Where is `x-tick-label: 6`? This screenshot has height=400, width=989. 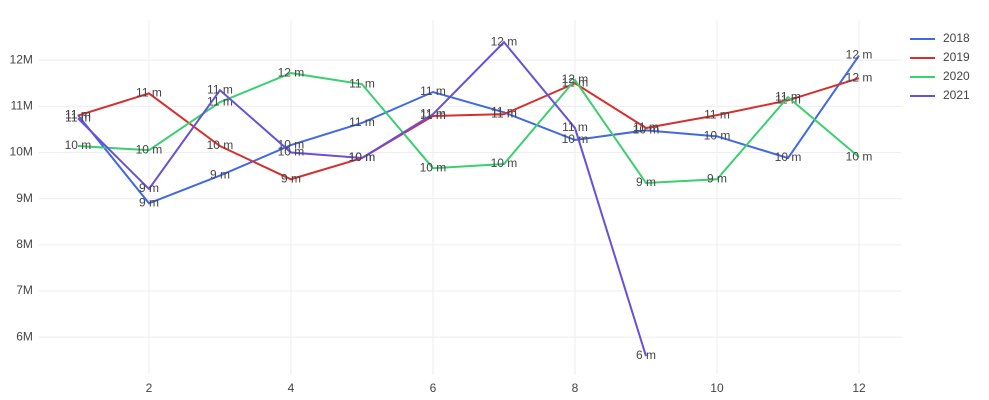
x-tick-label: 6 is located at coordinates (433, 388).